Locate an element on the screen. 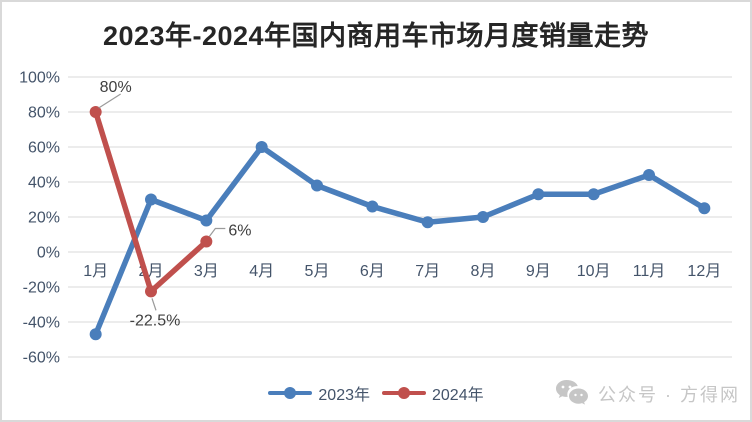 Image resolution: width=752 pixels, height=422 pixels. data-label: 80% is located at coordinates (116, 87).